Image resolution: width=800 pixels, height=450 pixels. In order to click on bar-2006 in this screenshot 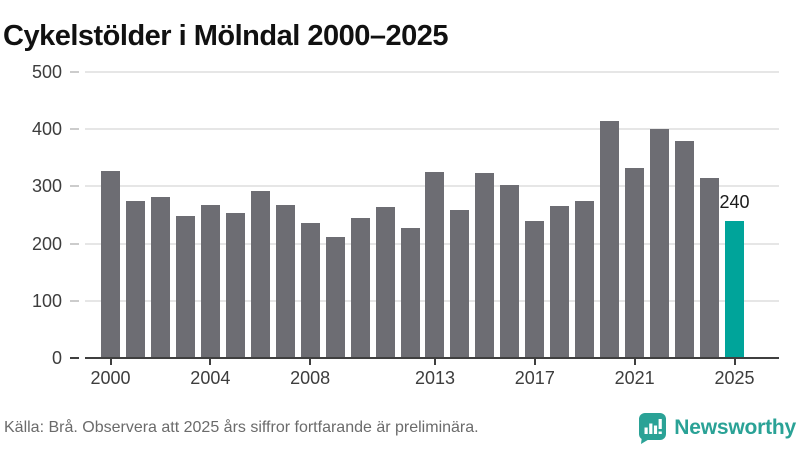, I will do `click(260, 274)`.